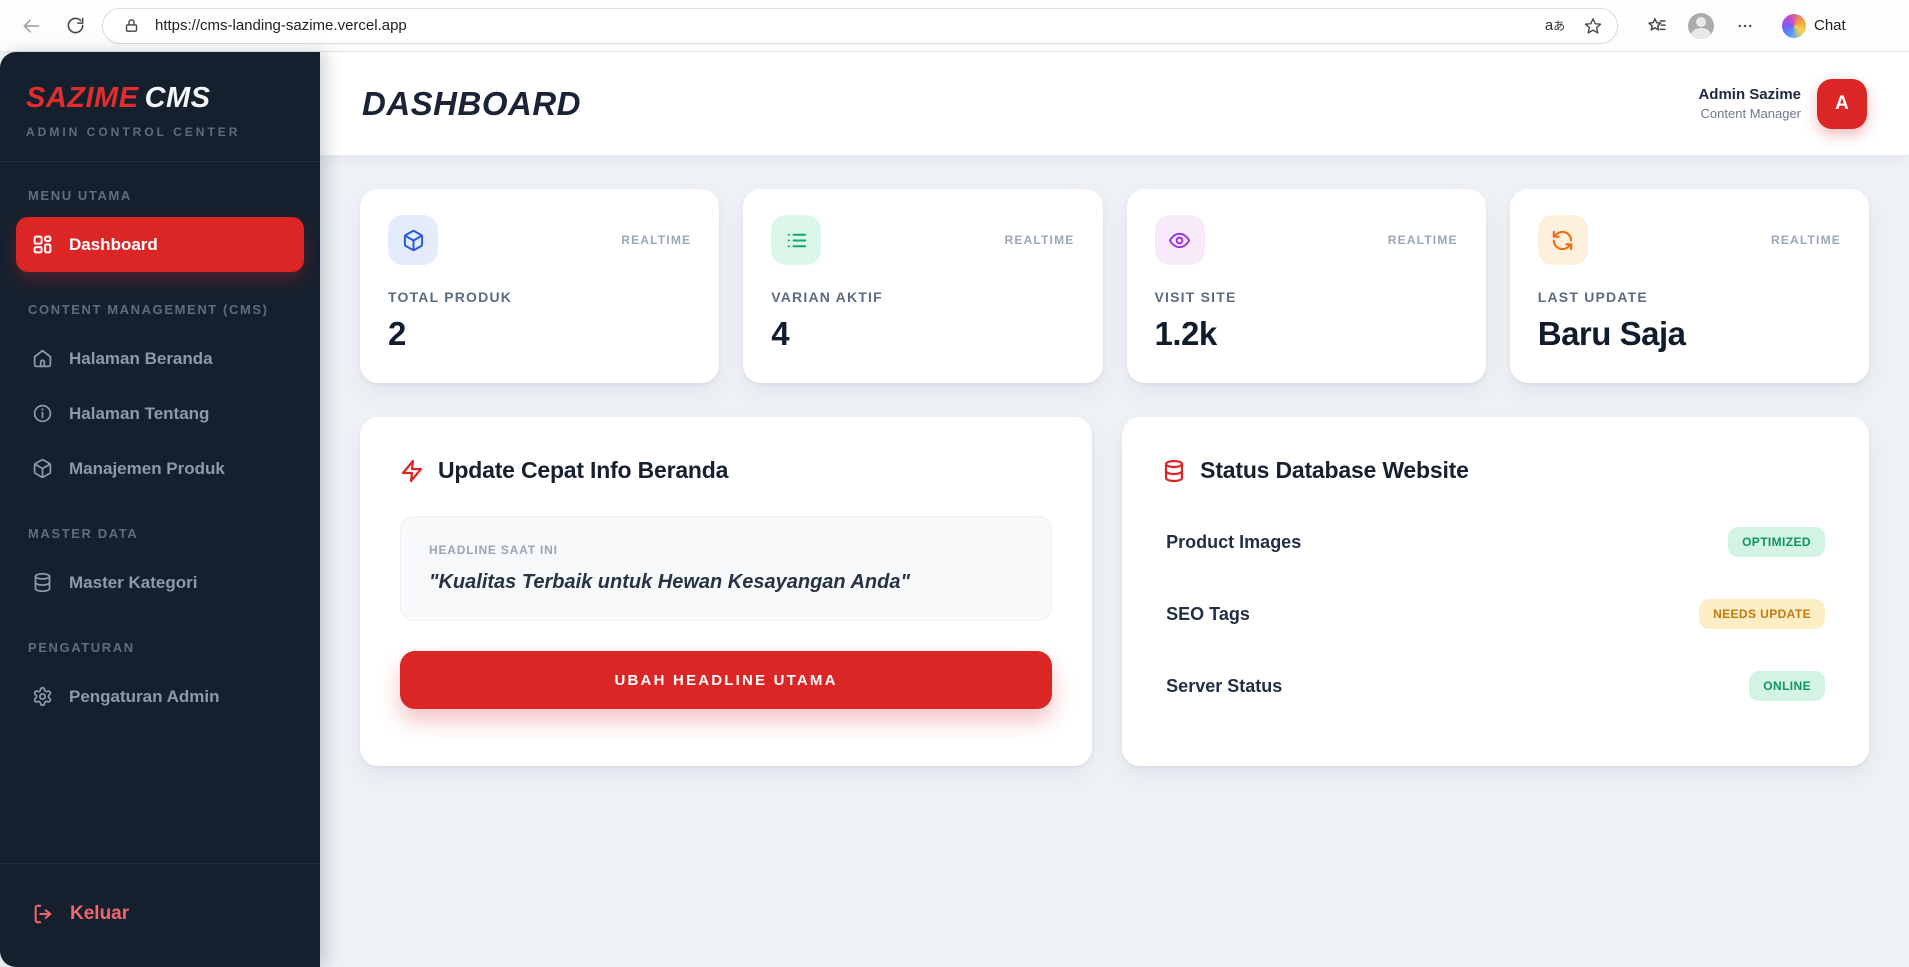 The height and width of the screenshot is (967, 1909). What do you see at coordinates (1749, 94) in the screenshot?
I see `user-name: Admin Sazime` at bounding box center [1749, 94].